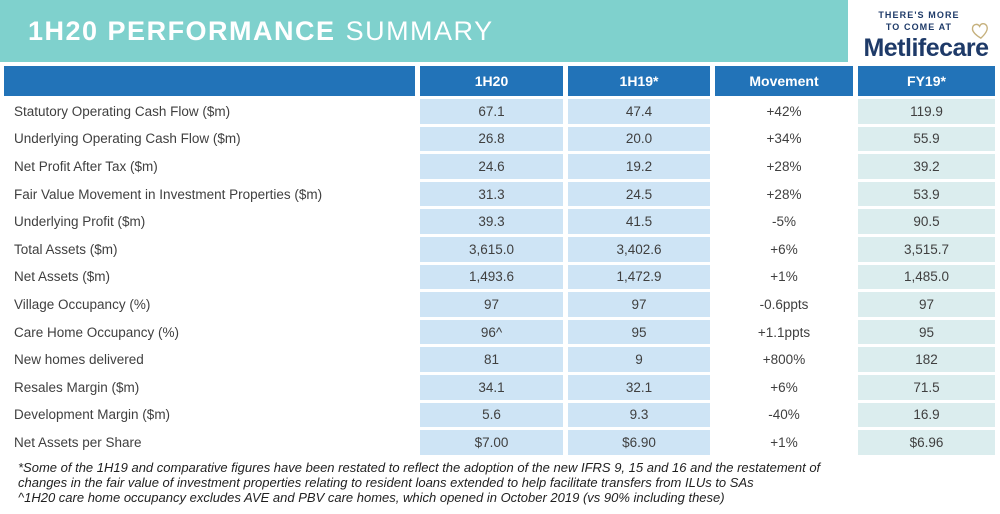 This screenshot has width=1000, height=514. I want to click on title-bar: 1H20 PERFORMANCE SUMMARY, so click(424, 31).